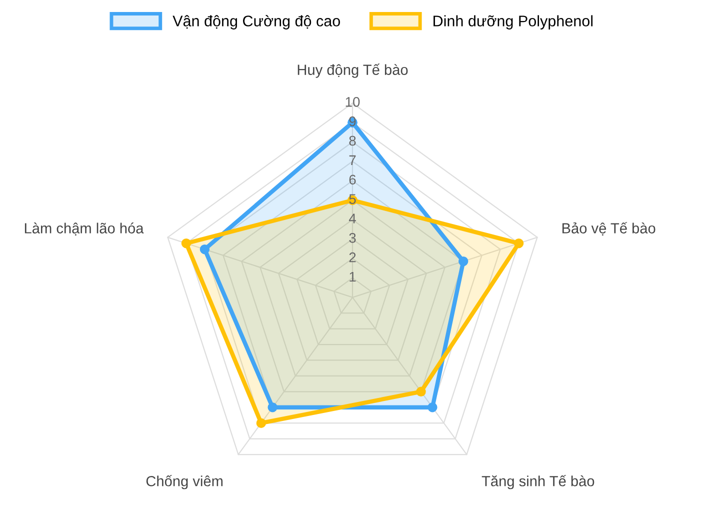 The height and width of the screenshot is (523, 705). What do you see at coordinates (352, 179) in the screenshot?
I see `y-tick-label: 6` at bounding box center [352, 179].